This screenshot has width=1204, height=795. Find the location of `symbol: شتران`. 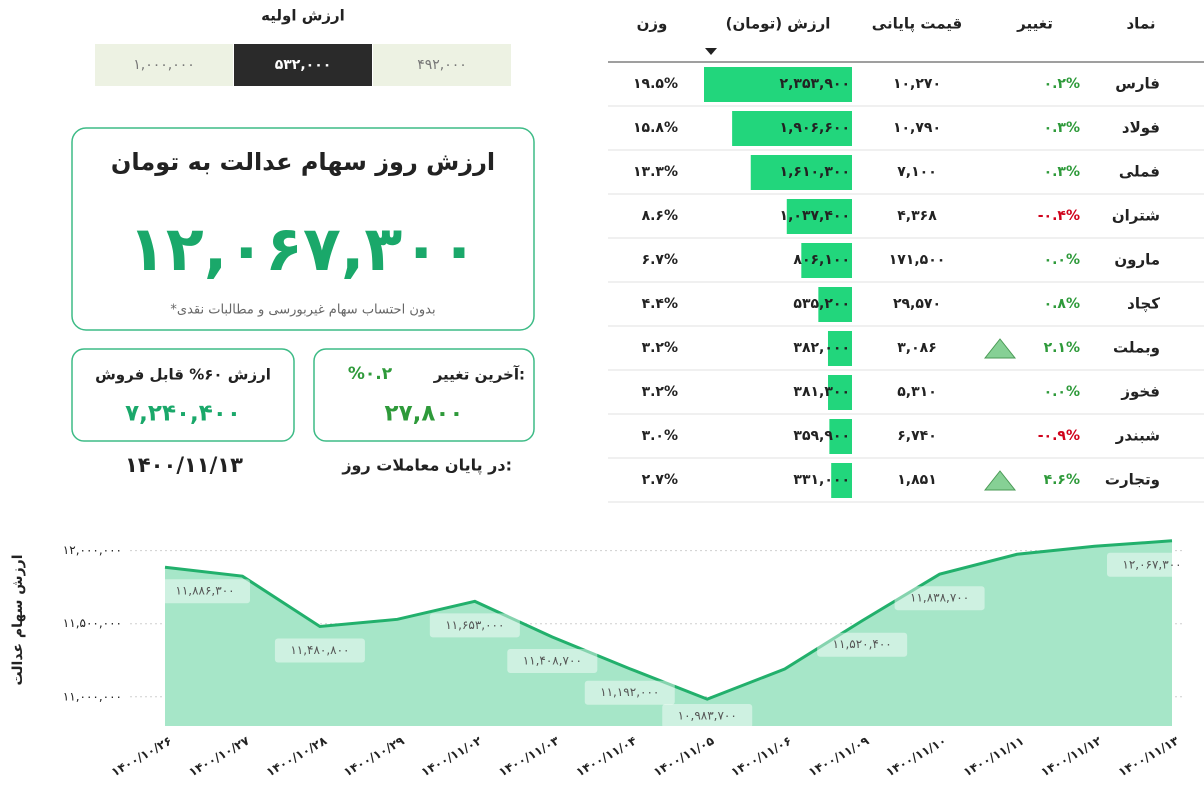

symbol: شتران is located at coordinates (1136, 216).